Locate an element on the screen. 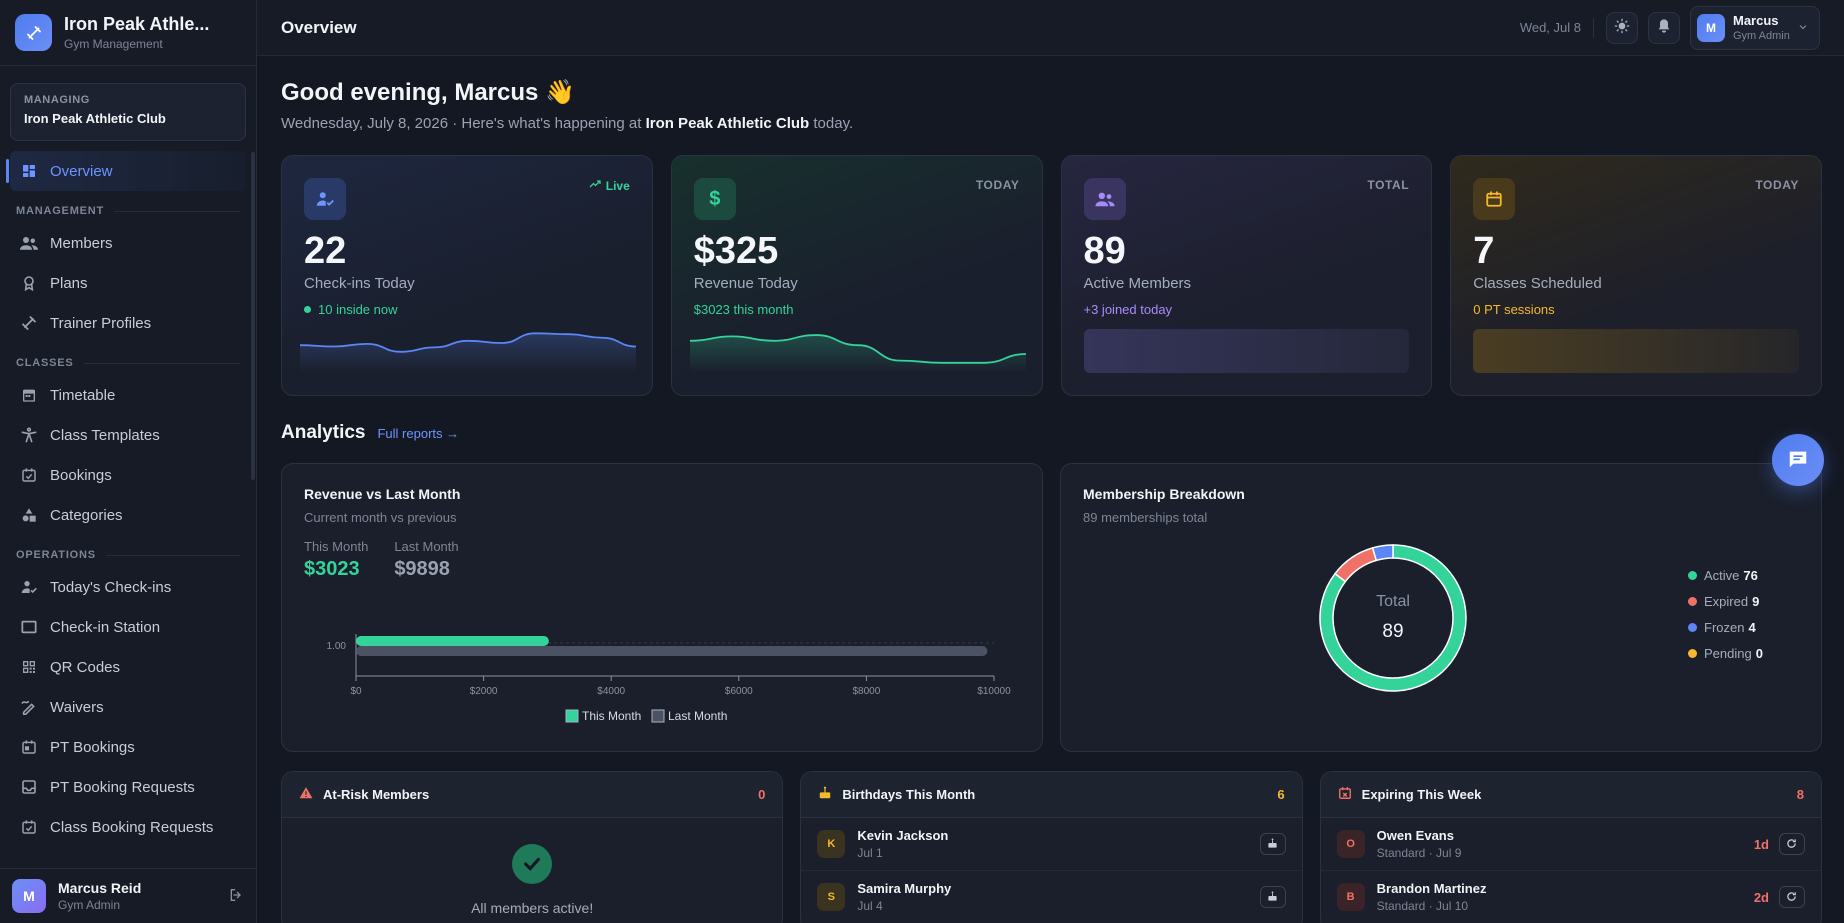 This screenshot has width=1844, height=923. avatar: B is located at coordinates (1350, 897).